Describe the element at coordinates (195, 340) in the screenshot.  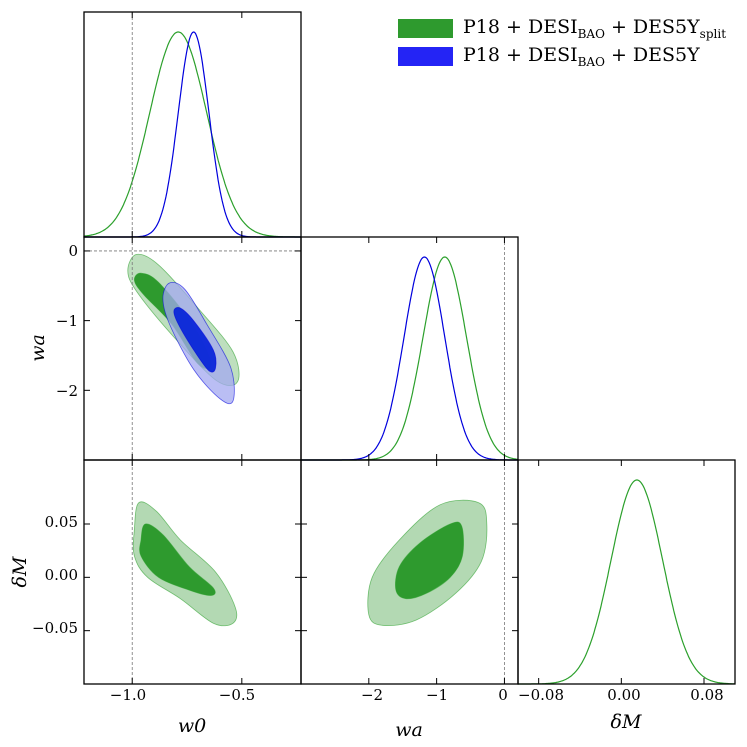
I see `contour-combined-w0-wa-inner` at that location.